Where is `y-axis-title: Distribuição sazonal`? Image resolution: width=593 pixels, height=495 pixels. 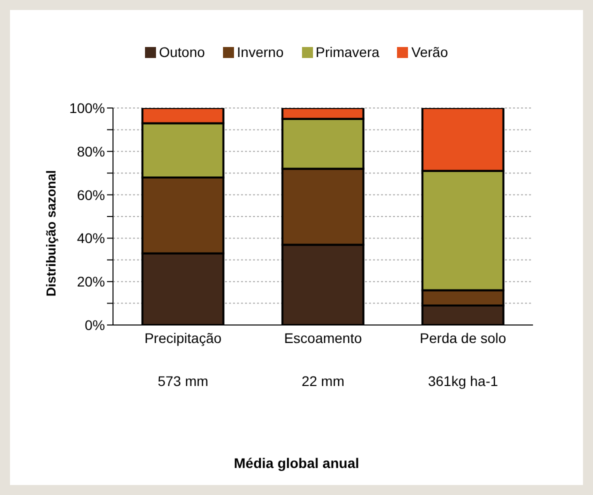
y-axis-title: Distribuição sazonal is located at coordinates (51, 233).